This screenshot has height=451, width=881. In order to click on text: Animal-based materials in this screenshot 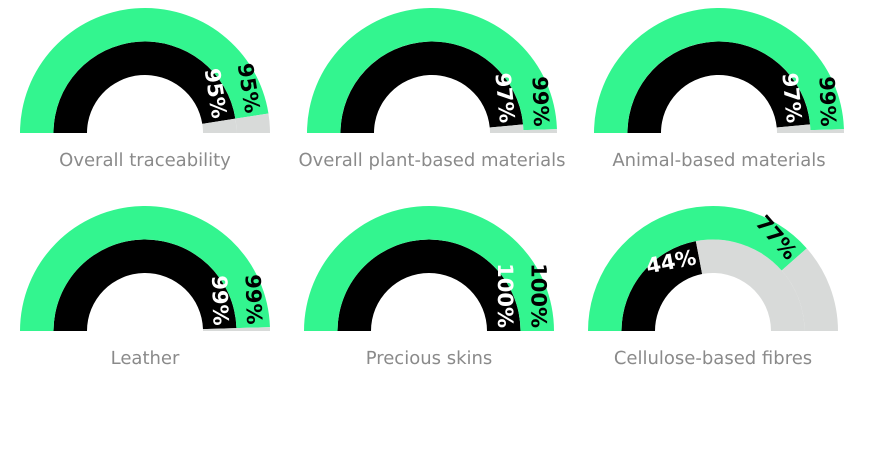, I will do `click(719, 160)`.